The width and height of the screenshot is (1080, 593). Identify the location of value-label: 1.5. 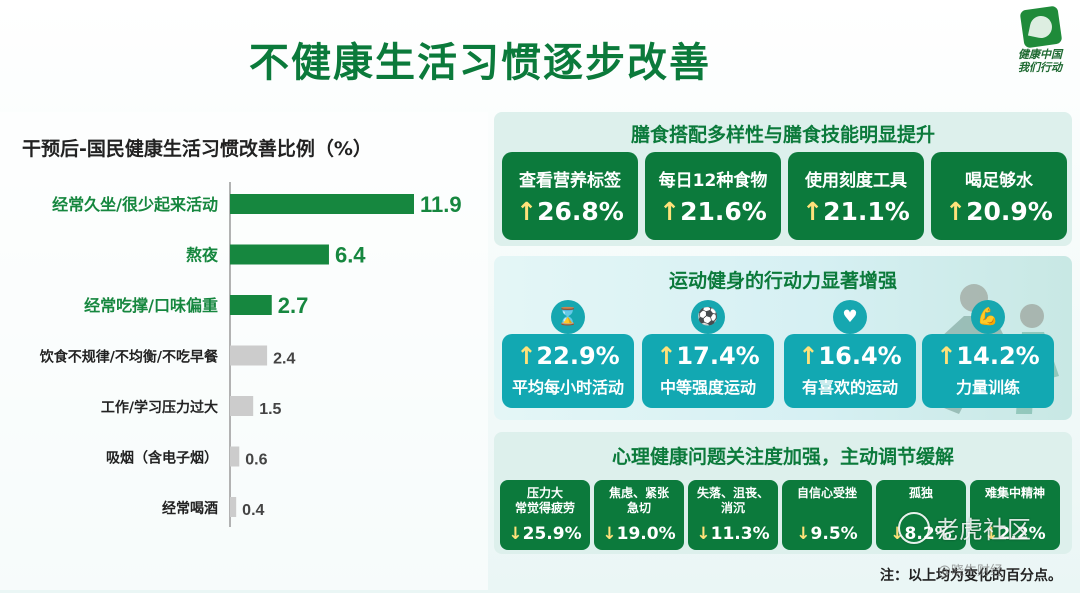
(270, 409).